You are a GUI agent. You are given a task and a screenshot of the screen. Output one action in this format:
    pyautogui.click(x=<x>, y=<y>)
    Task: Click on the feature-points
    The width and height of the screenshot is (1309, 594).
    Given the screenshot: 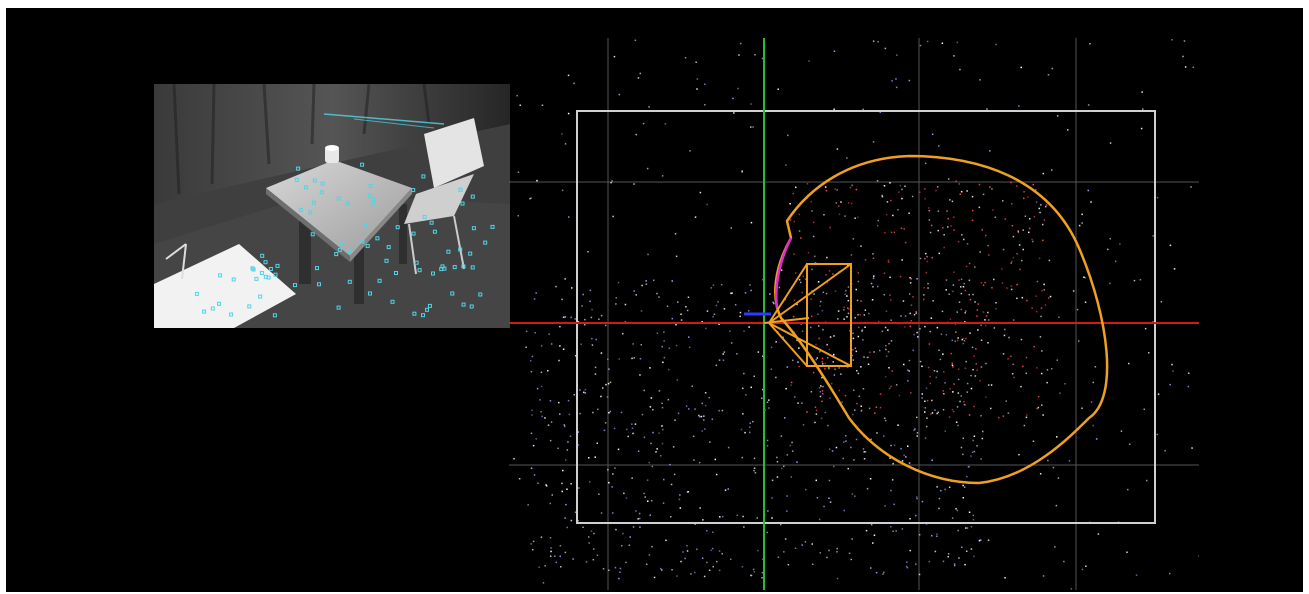 What is the action you would take?
    pyautogui.click(x=344, y=240)
    